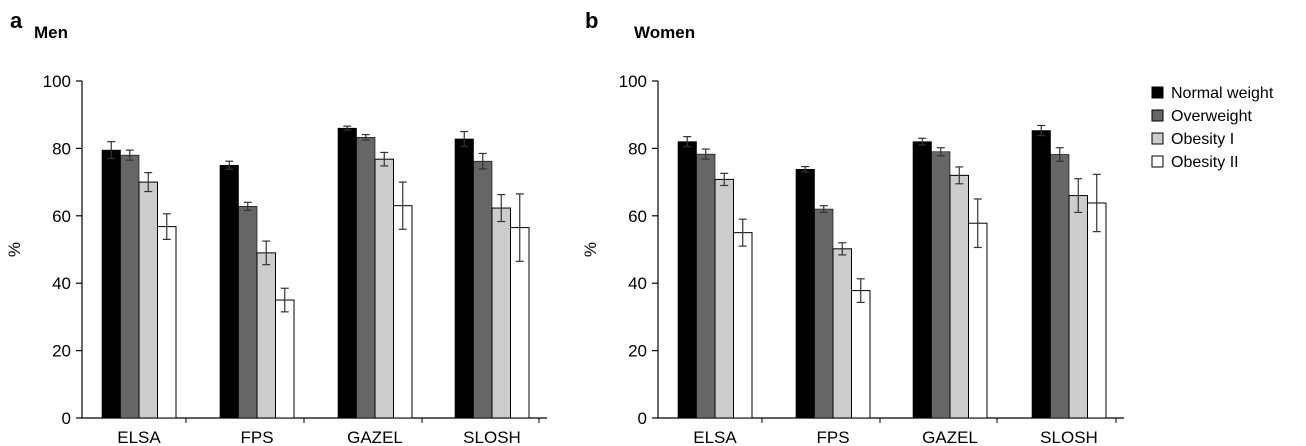 Image resolution: width=1306 pixels, height=446 pixels. Describe the element at coordinates (591, 20) in the screenshot. I see `panel-letter: b` at that location.